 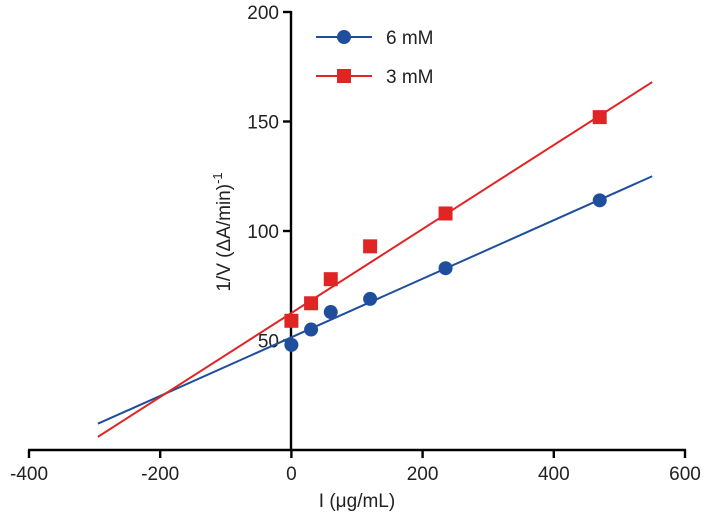 What do you see at coordinates (263, 13) in the screenshot?
I see `y-tick-label: 200` at bounding box center [263, 13].